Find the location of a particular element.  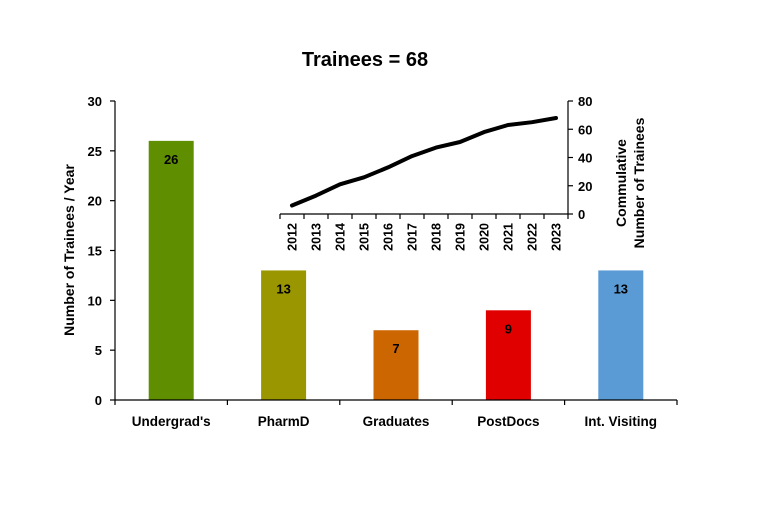

category-label: Graduates is located at coordinates (396, 421).